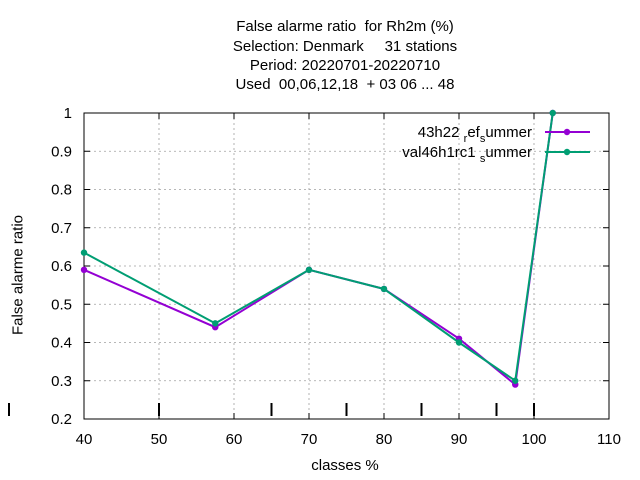  What do you see at coordinates (61, 228) in the screenshot?
I see `y-tick-label: 0.7` at bounding box center [61, 228].